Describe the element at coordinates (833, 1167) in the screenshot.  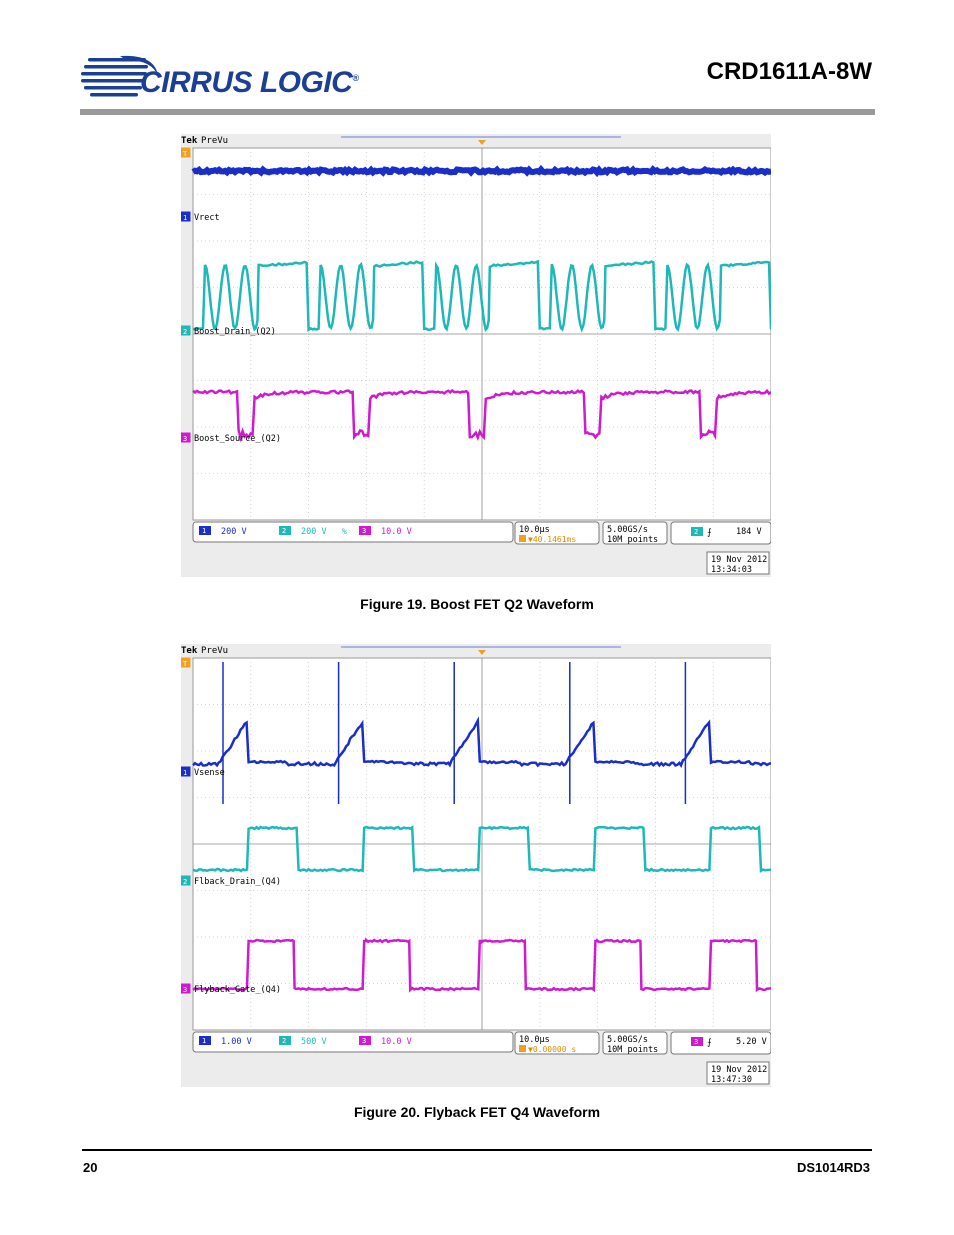
I see `document-id: DS1014RD3` at that location.